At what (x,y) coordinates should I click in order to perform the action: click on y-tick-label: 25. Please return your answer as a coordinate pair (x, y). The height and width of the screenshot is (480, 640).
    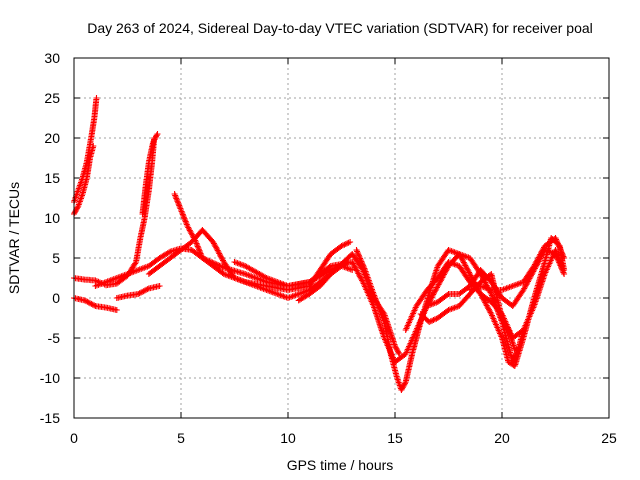
    Looking at the image, I should click on (52, 98).